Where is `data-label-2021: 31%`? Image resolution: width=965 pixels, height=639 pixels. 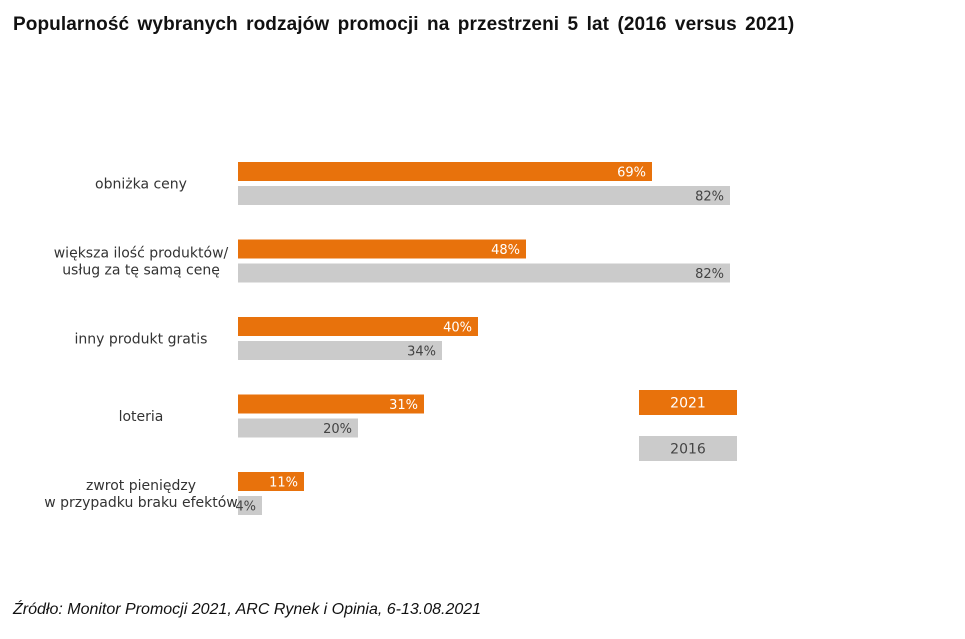 data-label-2021: 31% is located at coordinates (403, 405).